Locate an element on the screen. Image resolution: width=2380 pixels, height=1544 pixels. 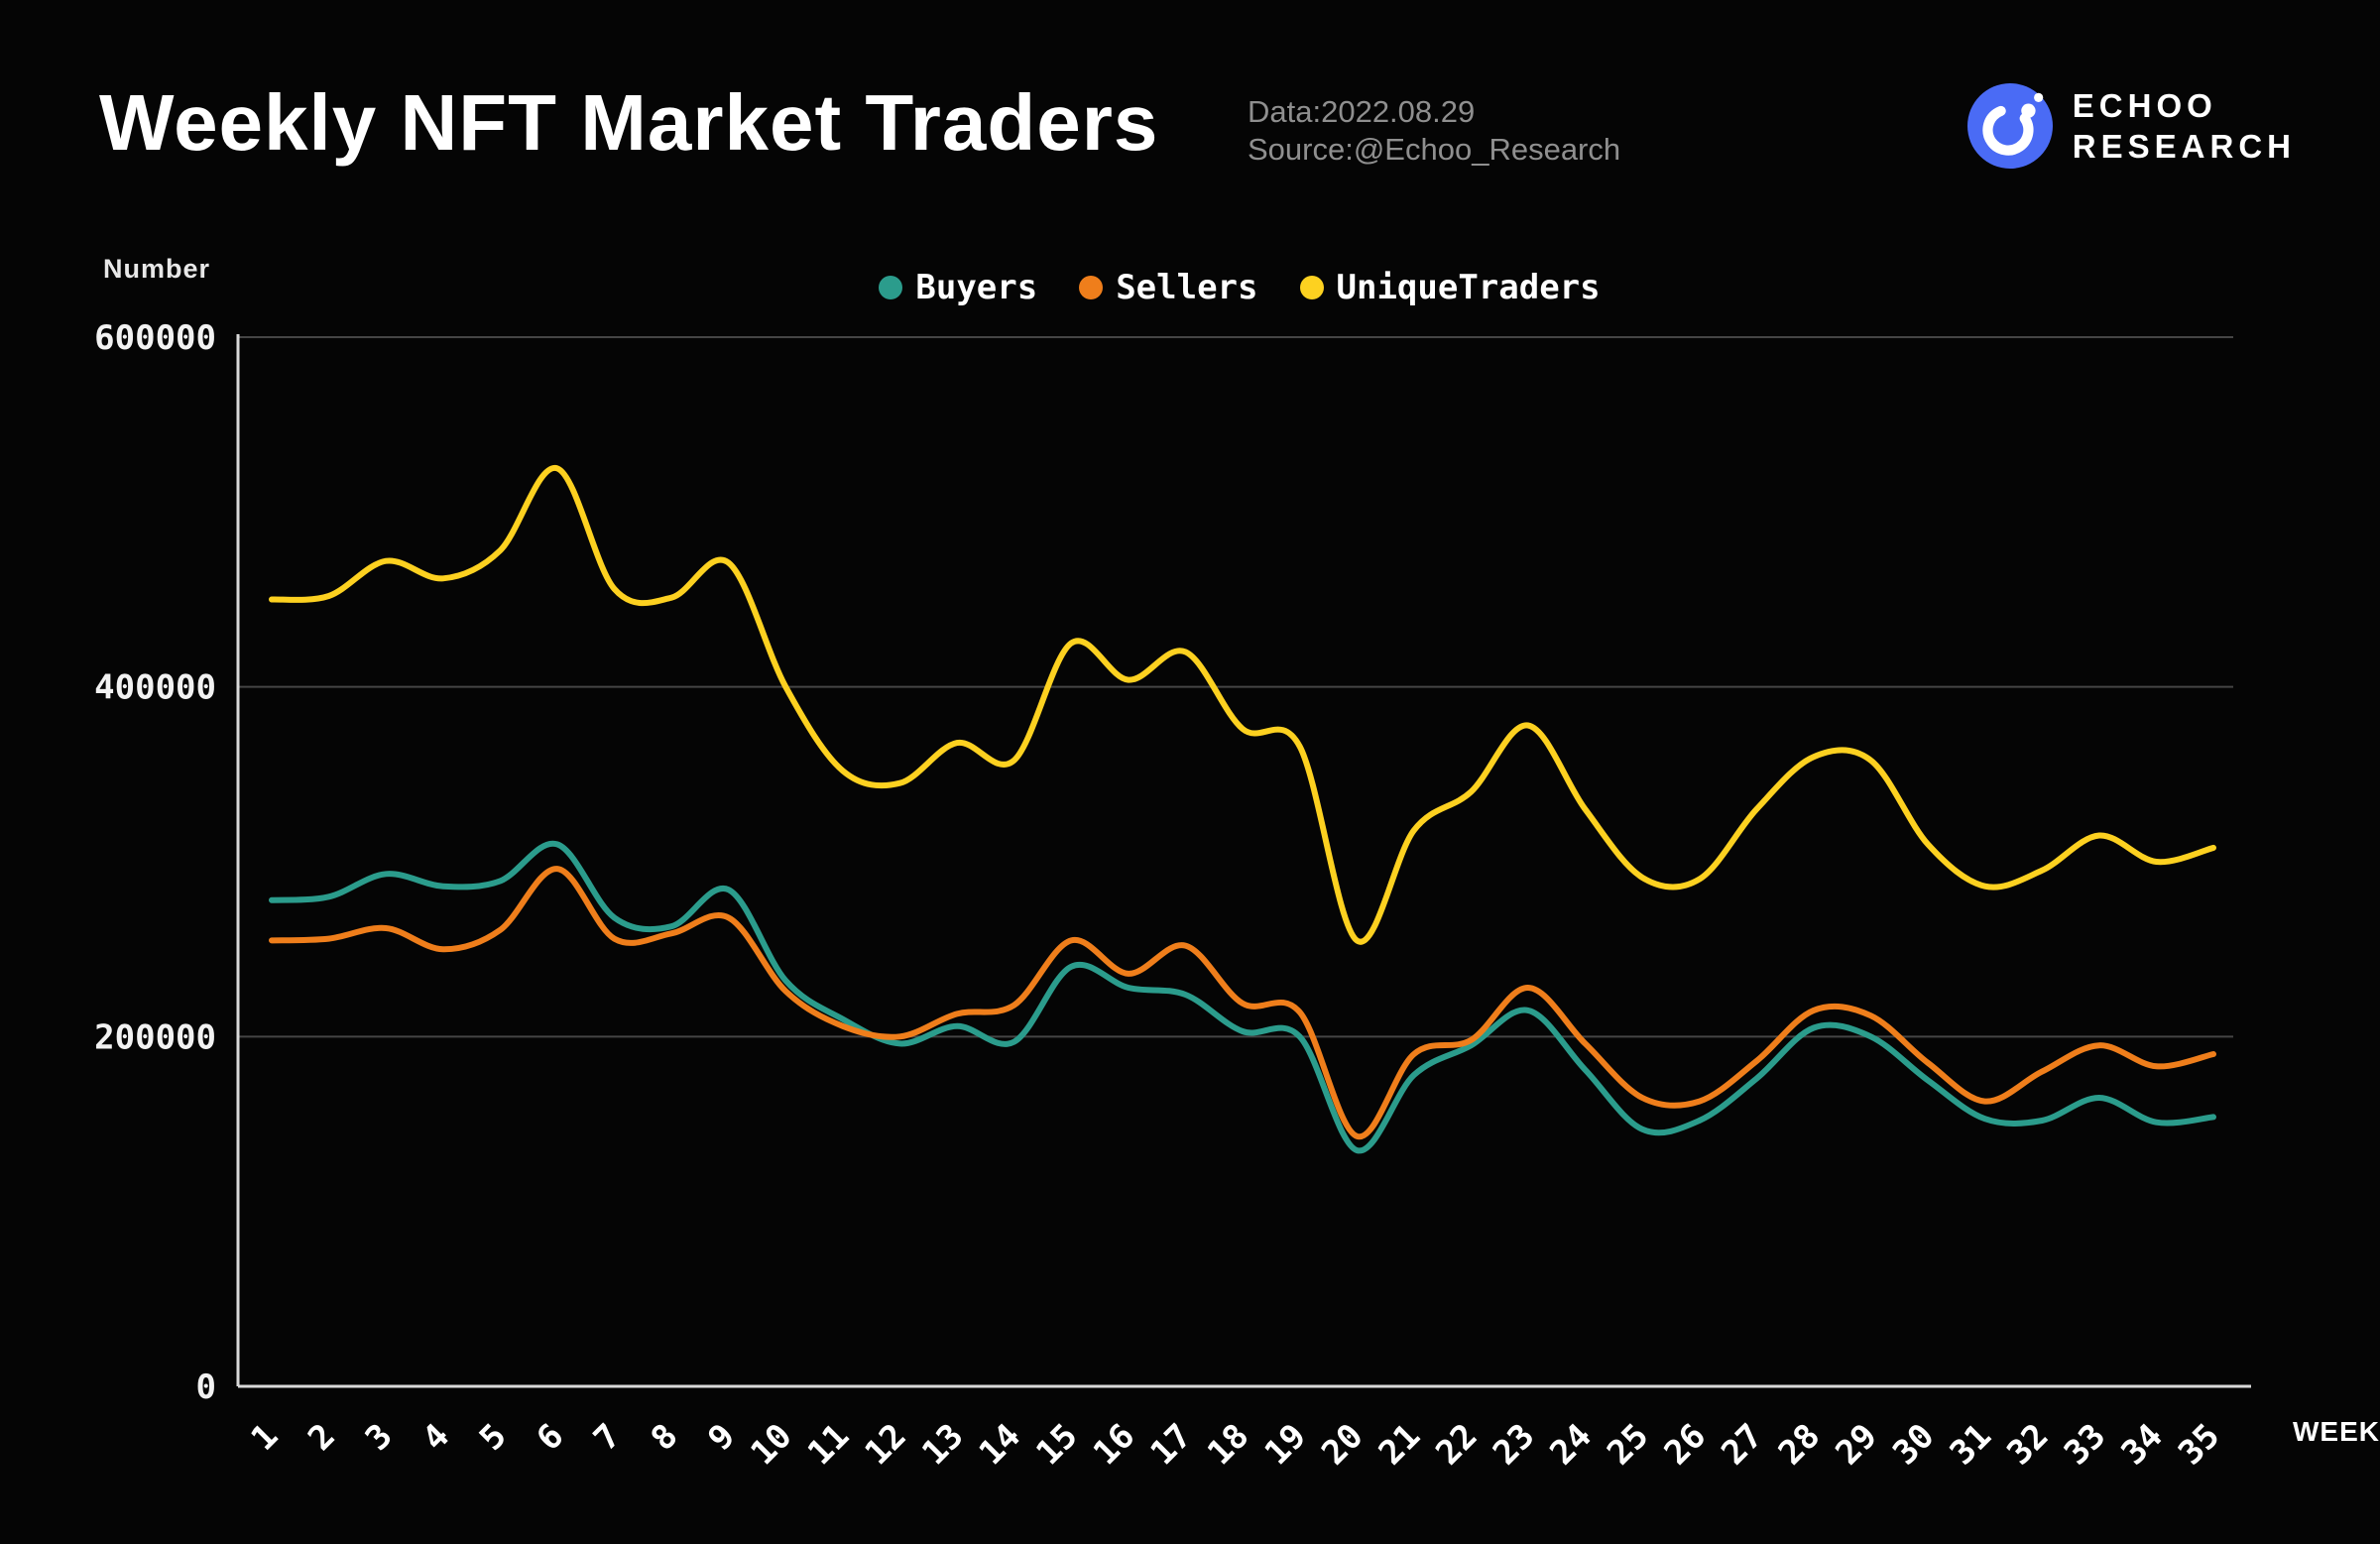
x-tick-label: 13 is located at coordinates (942, 1444).